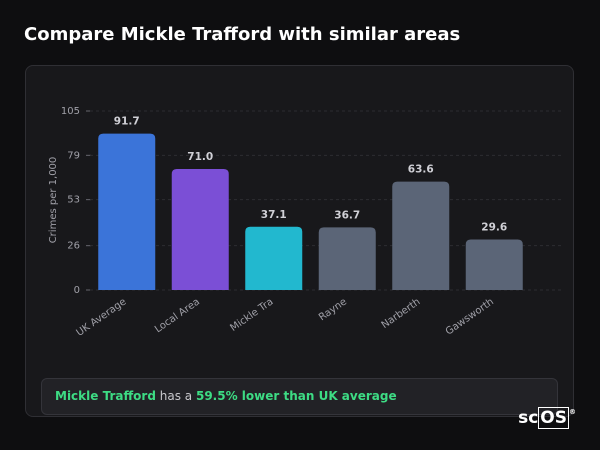  What do you see at coordinates (77, 290) in the screenshot?
I see `y-tick-label: 0` at bounding box center [77, 290].